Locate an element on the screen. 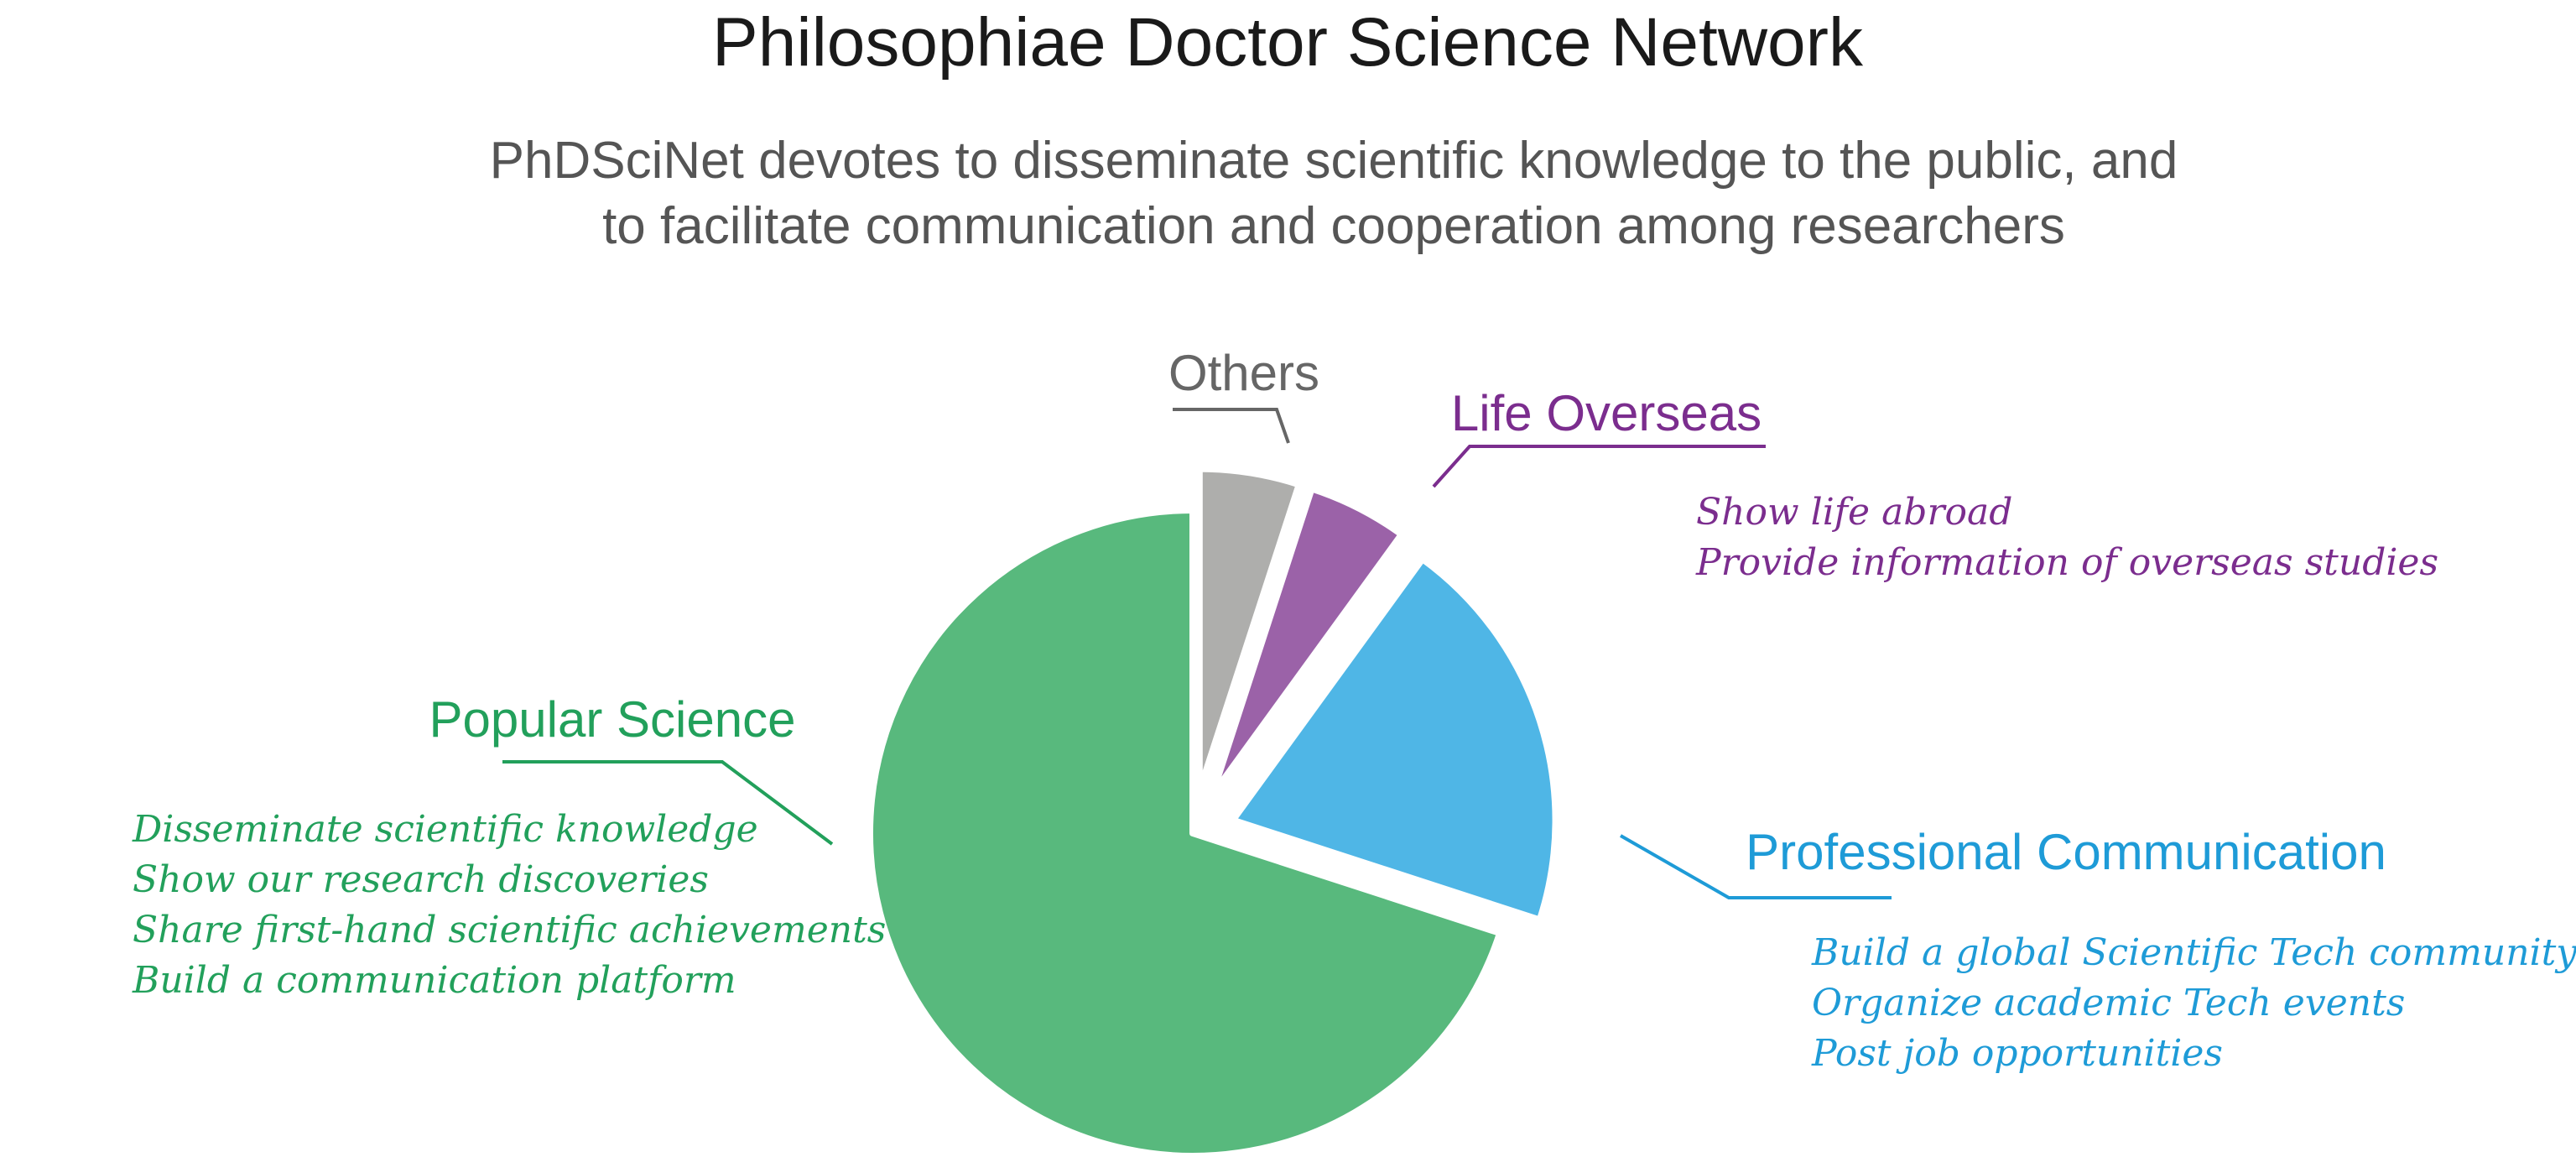 Image resolution: width=2576 pixels, height=1157 pixels. pie-slice-others is located at coordinates (1249, 630).